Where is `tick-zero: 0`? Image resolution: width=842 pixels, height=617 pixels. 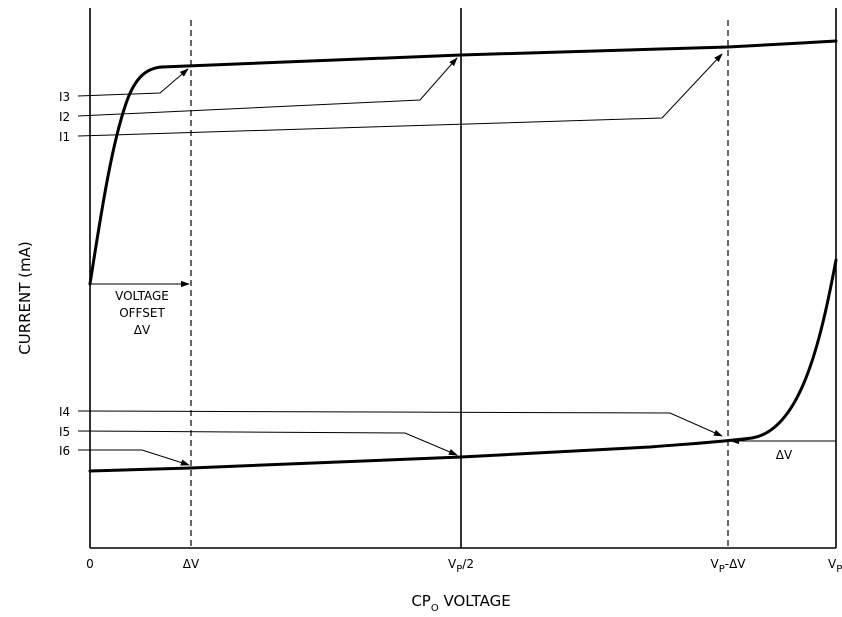 tick-zero: 0 is located at coordinates (90, 564).